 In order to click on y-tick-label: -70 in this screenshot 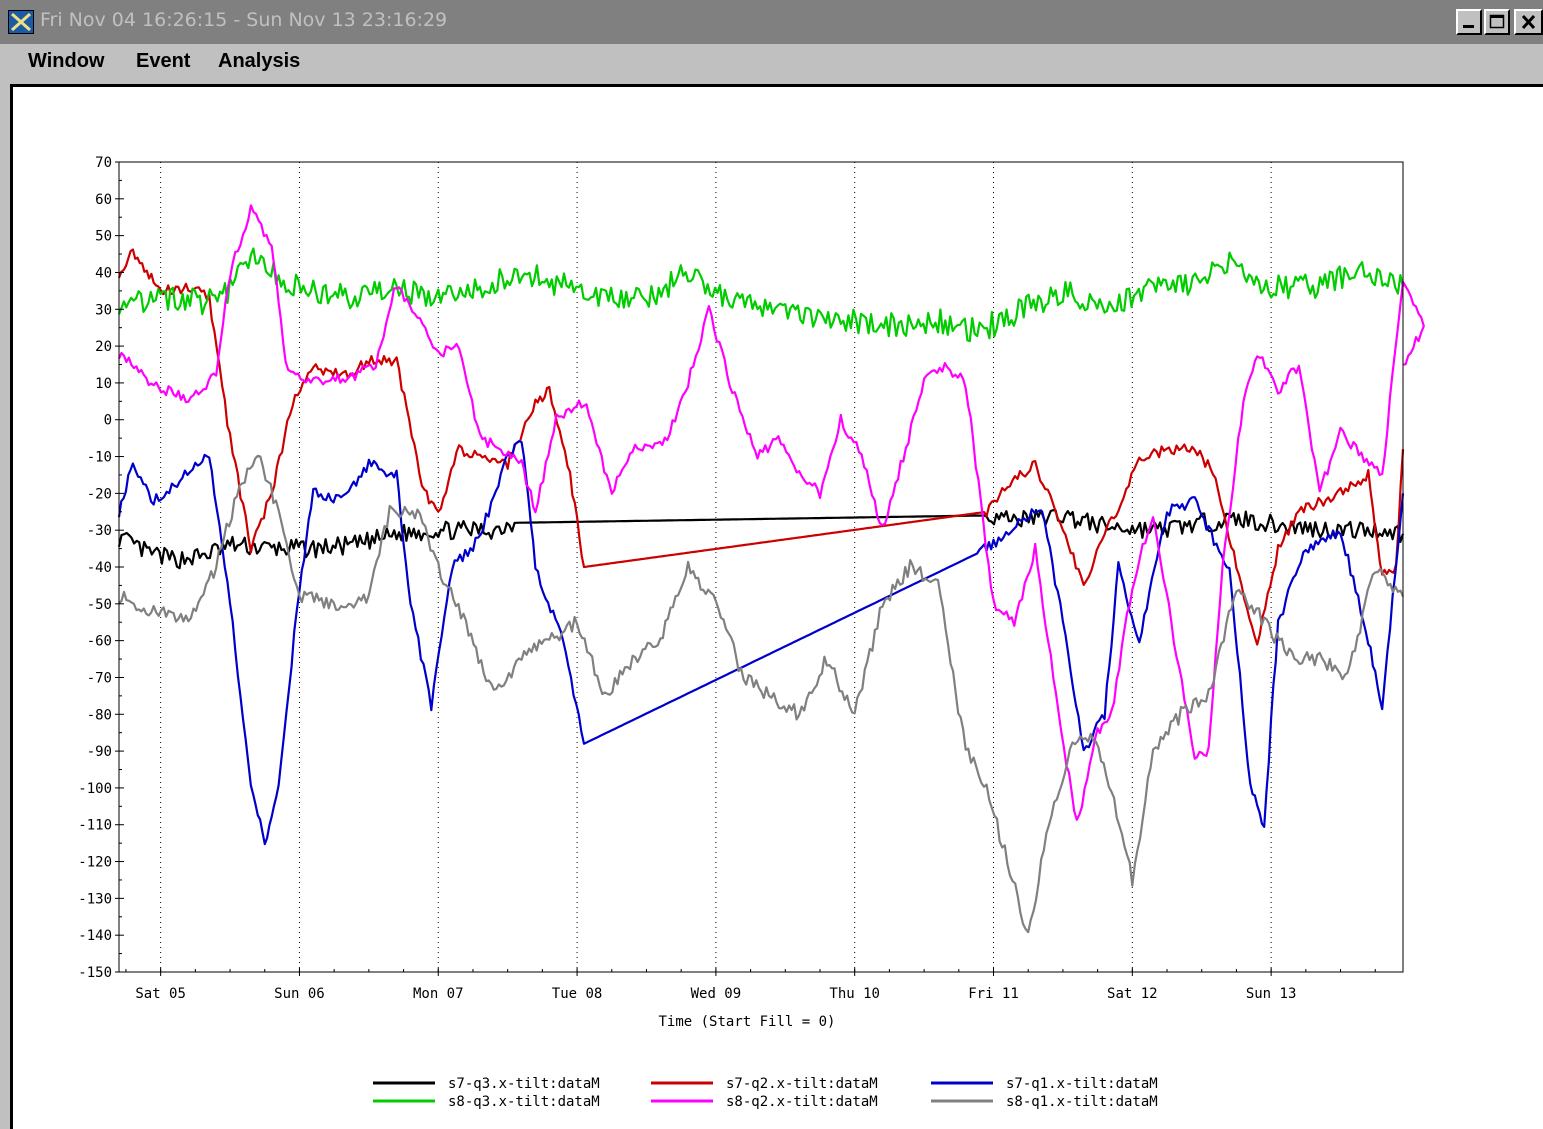, I will do `click(99, 678)`.